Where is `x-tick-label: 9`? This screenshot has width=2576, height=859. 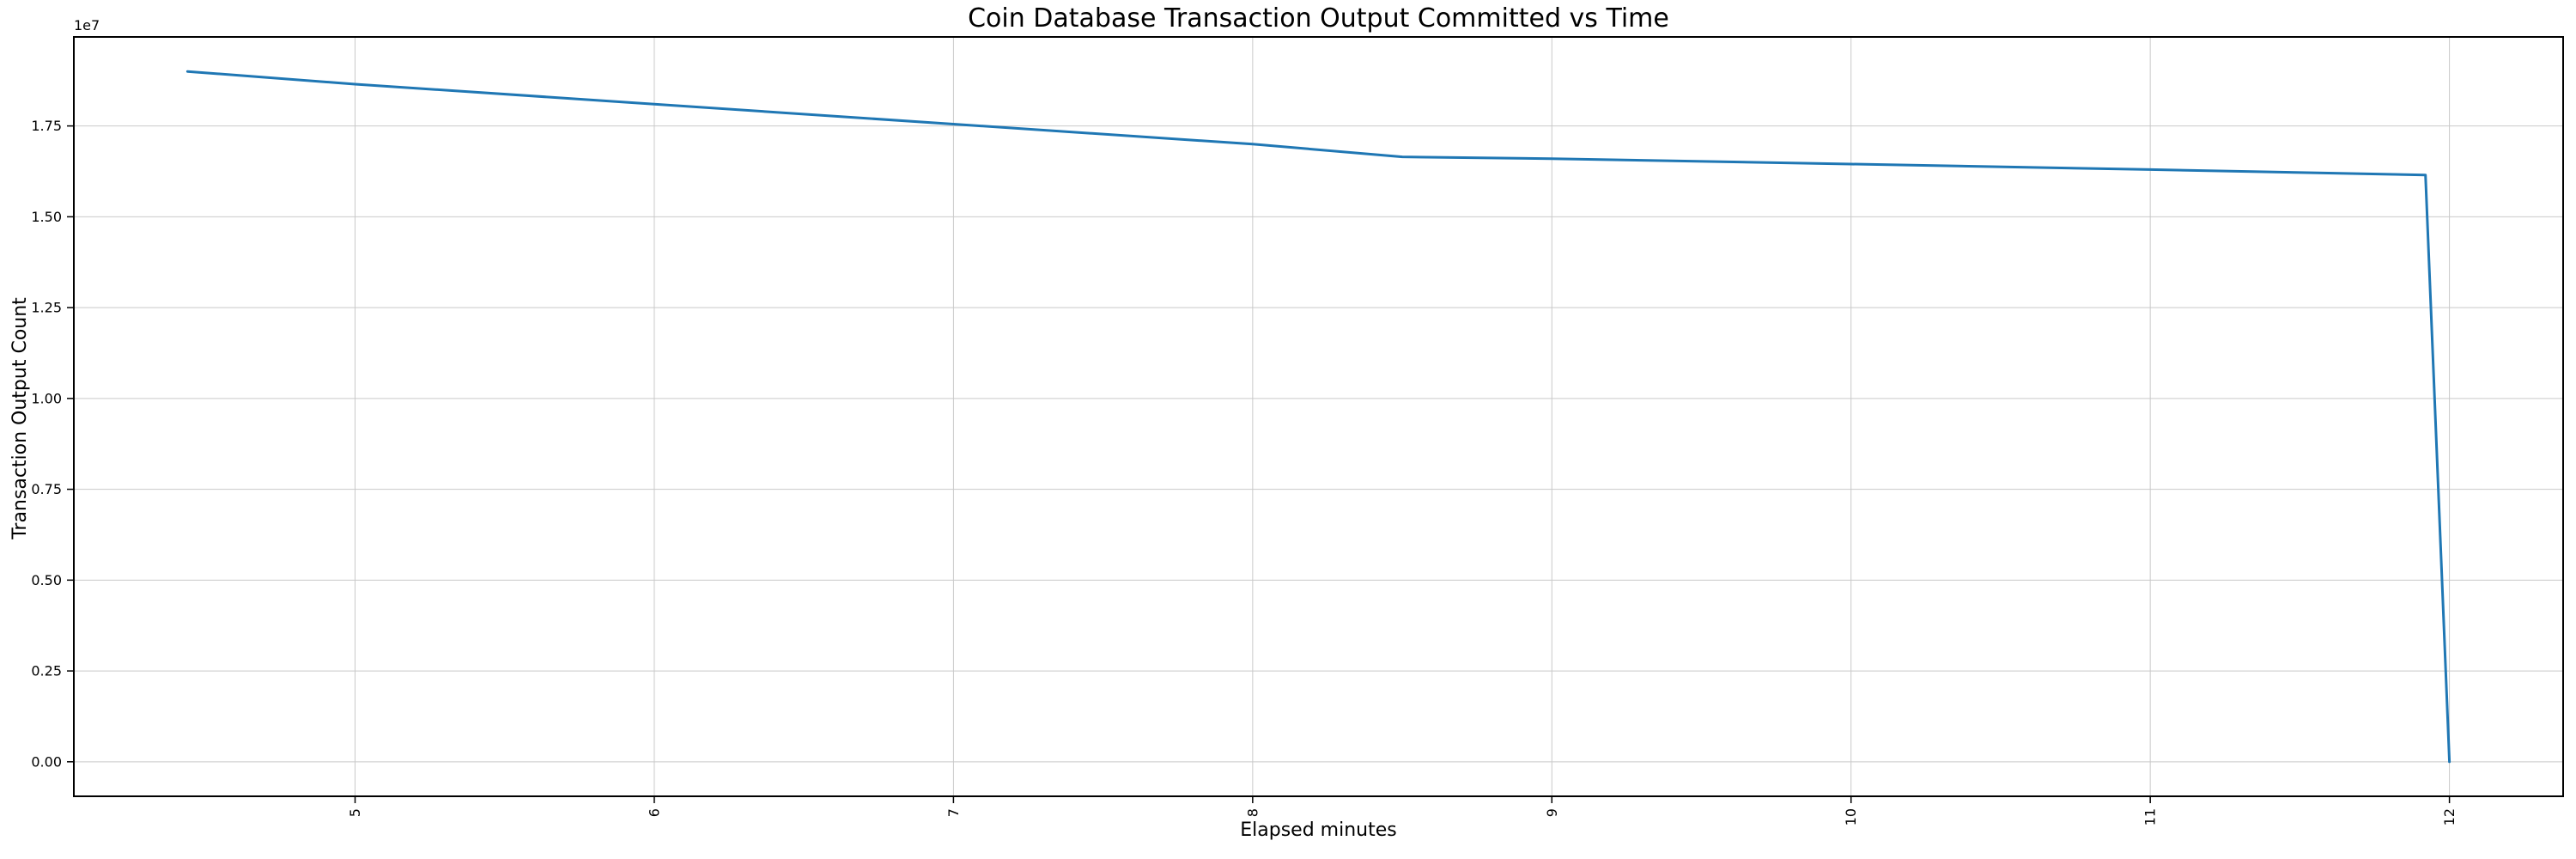 x-tick-label: 9 is located at coordinates (1552, 812).